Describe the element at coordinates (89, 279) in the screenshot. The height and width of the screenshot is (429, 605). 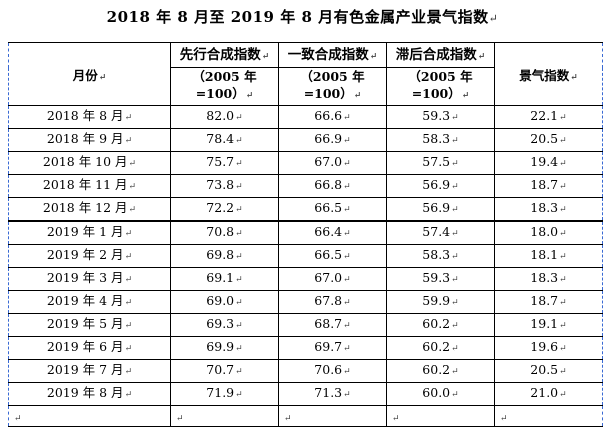
I see `cell-month: 2019 年 3 月↵` at that location.